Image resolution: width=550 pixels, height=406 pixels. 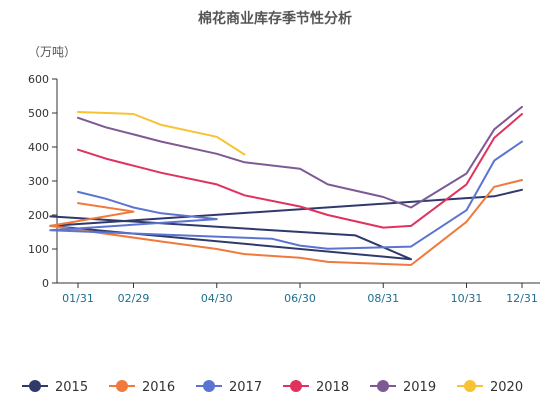 What do you see at coordinates (272, 387) in the screenshot?
I see `legend: 2015 2016 2017 2018 2019 2020` at bounding box center [272, 387].